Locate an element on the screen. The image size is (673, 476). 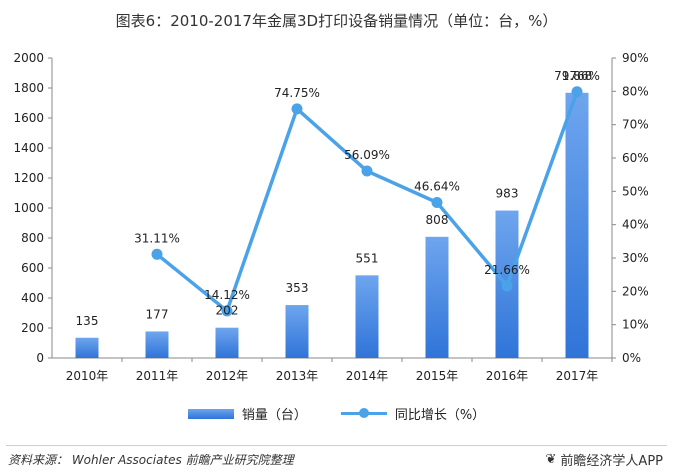
legend-line-swatch is located at coordinates (363, 413).